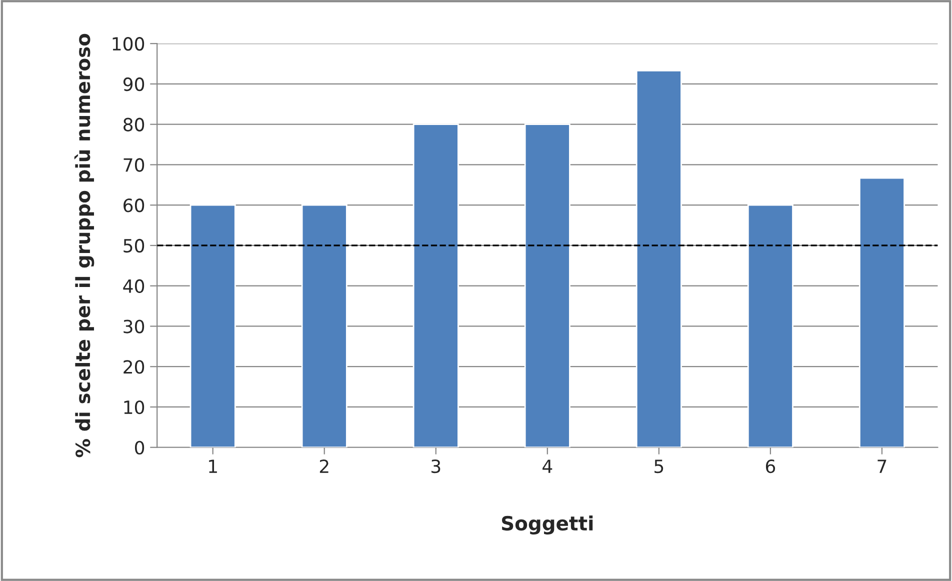 This screenshot has width=952, height=581. Describe the element at coordinates (134, 327) in the screenshot. I see `y-tick-label: 30` at that location.